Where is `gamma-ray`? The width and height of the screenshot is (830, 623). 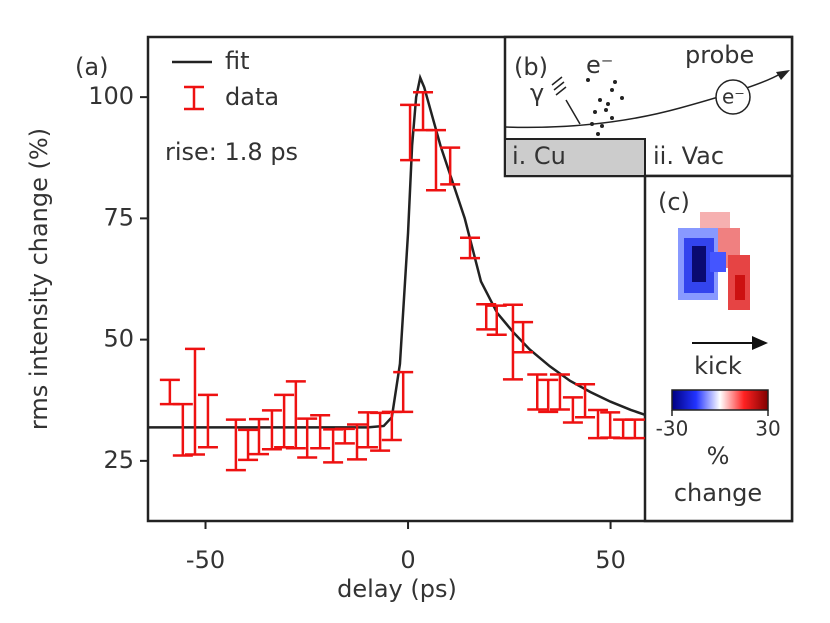 gamma-ray is located at coordinates (566, 100).